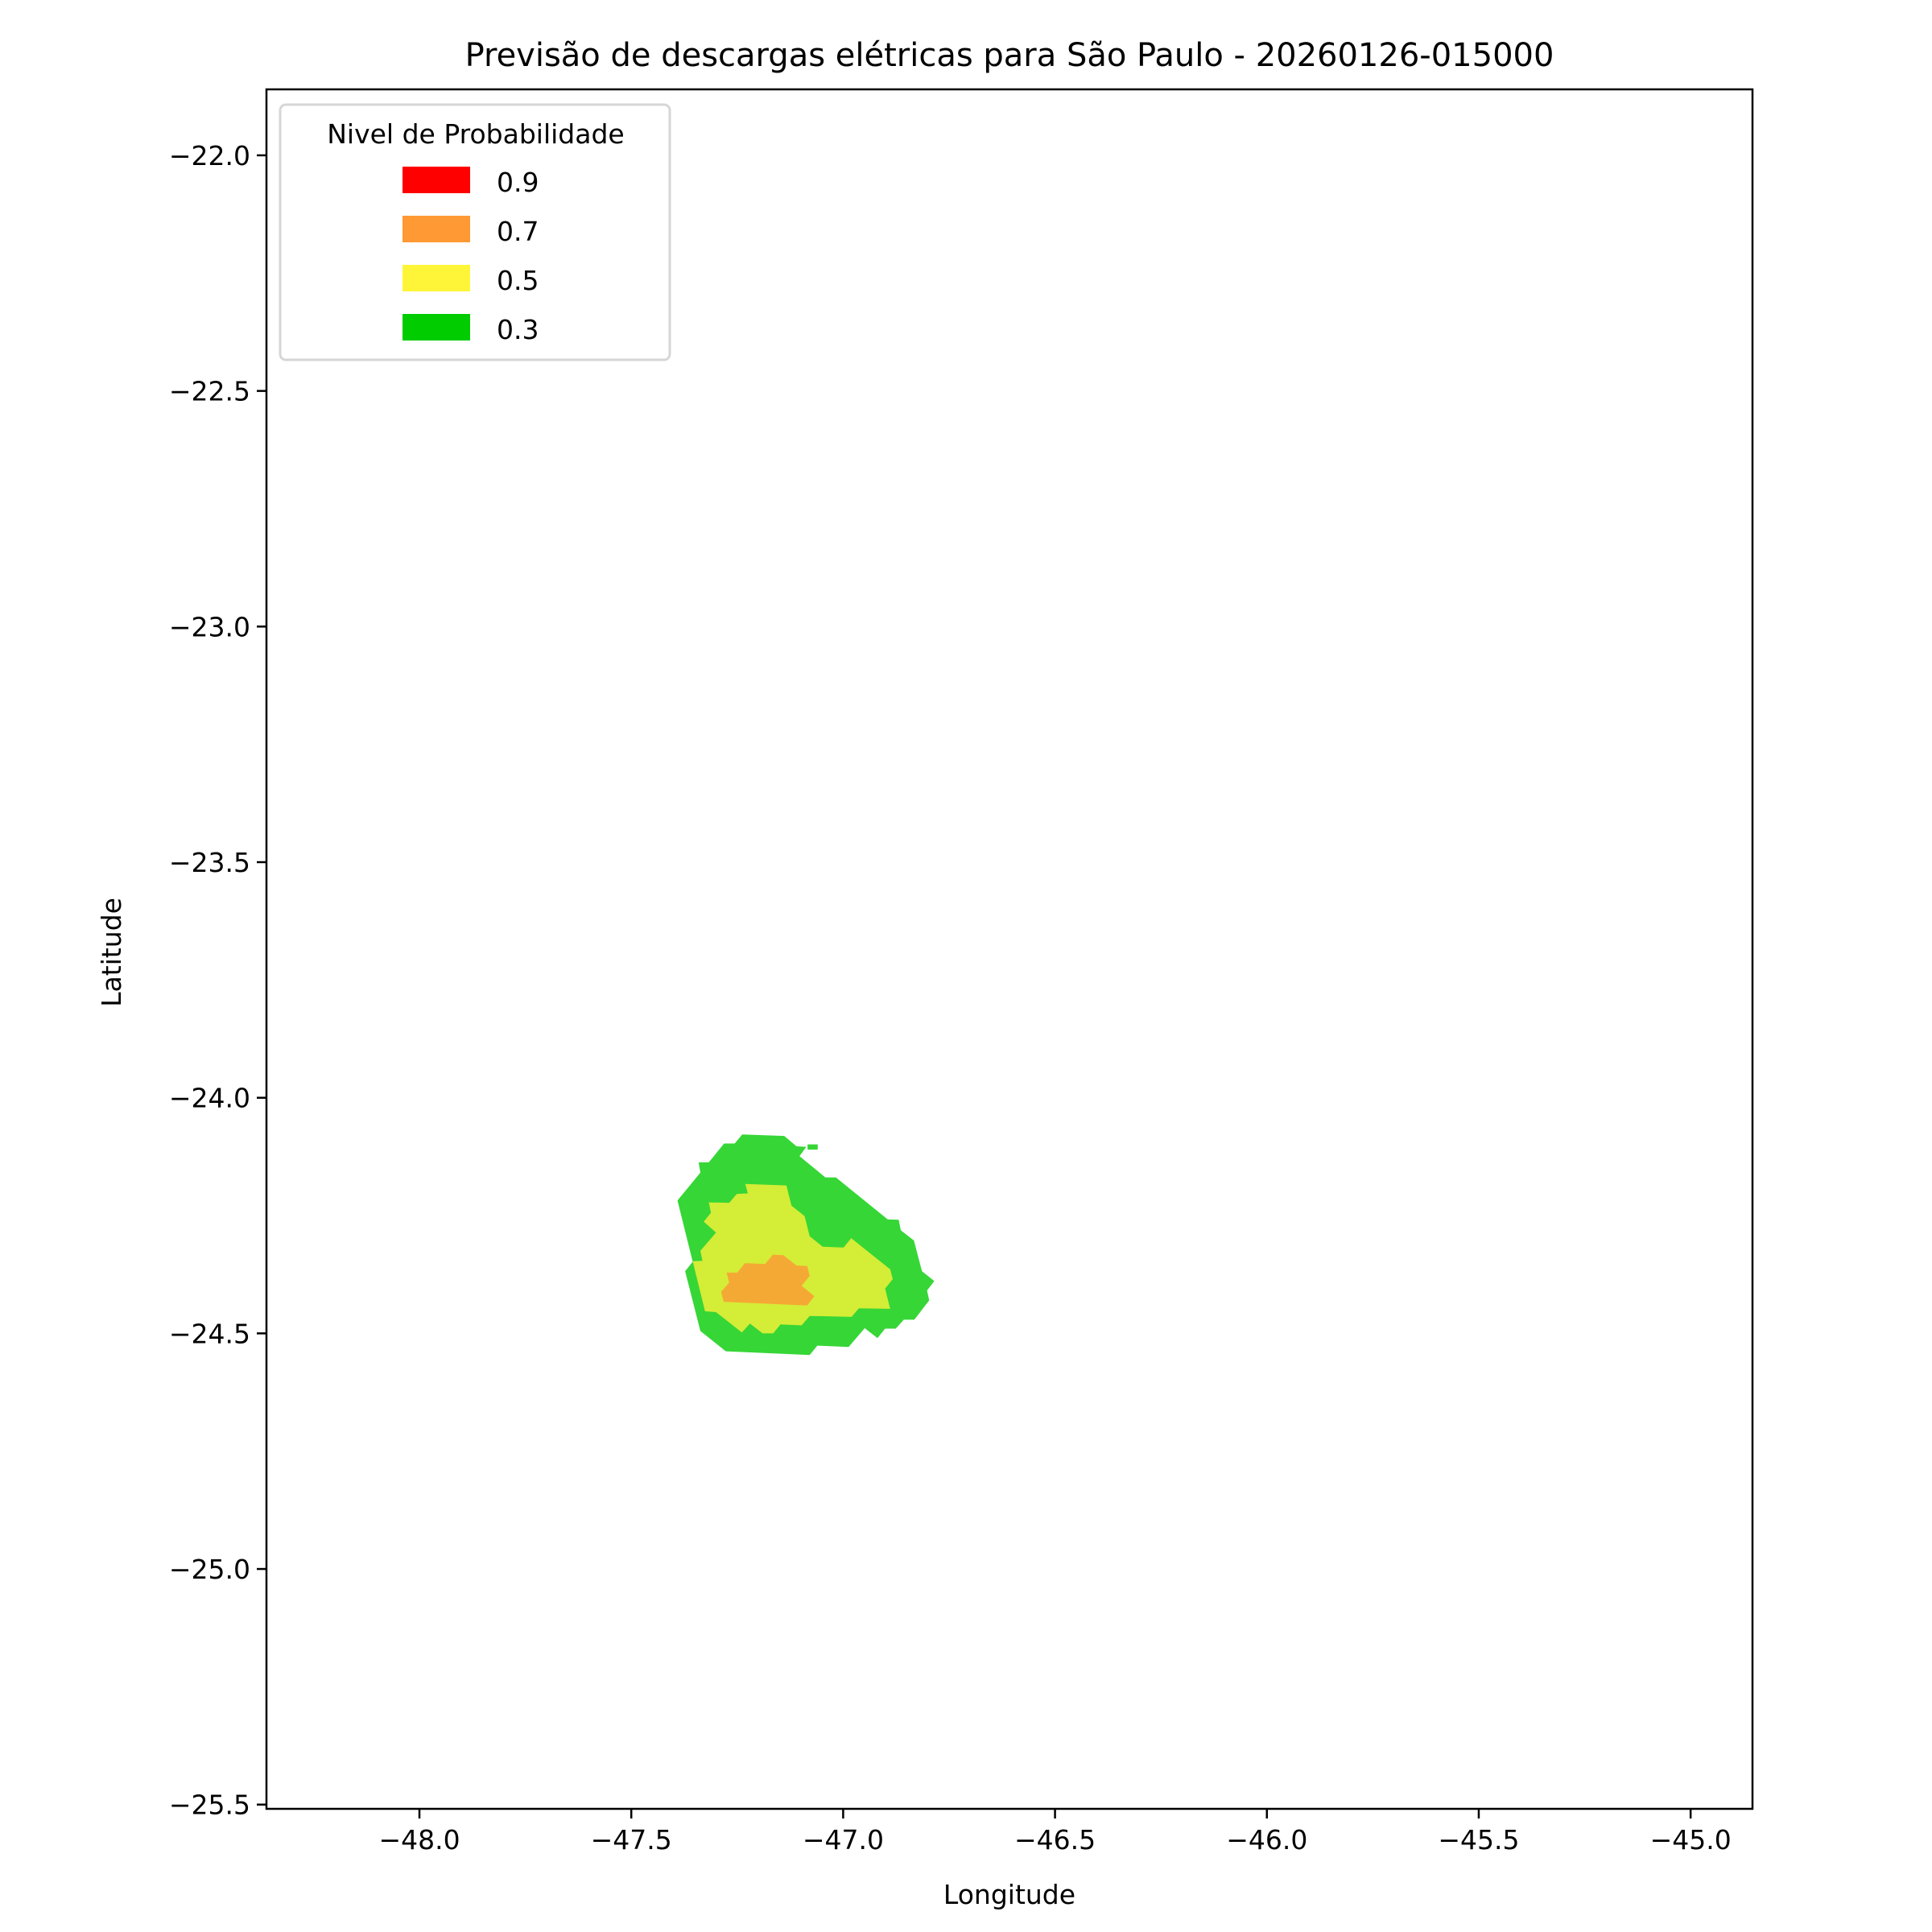  I want to click on legend-label: 0.9, so click(518, 182).